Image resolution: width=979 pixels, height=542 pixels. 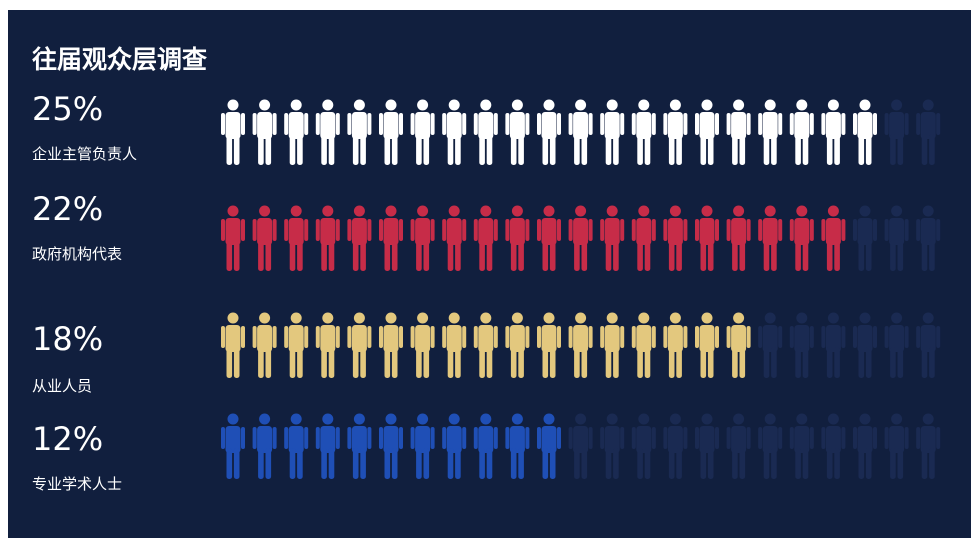 I want to click on percent-label: 22%, so click(x=68, y=209).